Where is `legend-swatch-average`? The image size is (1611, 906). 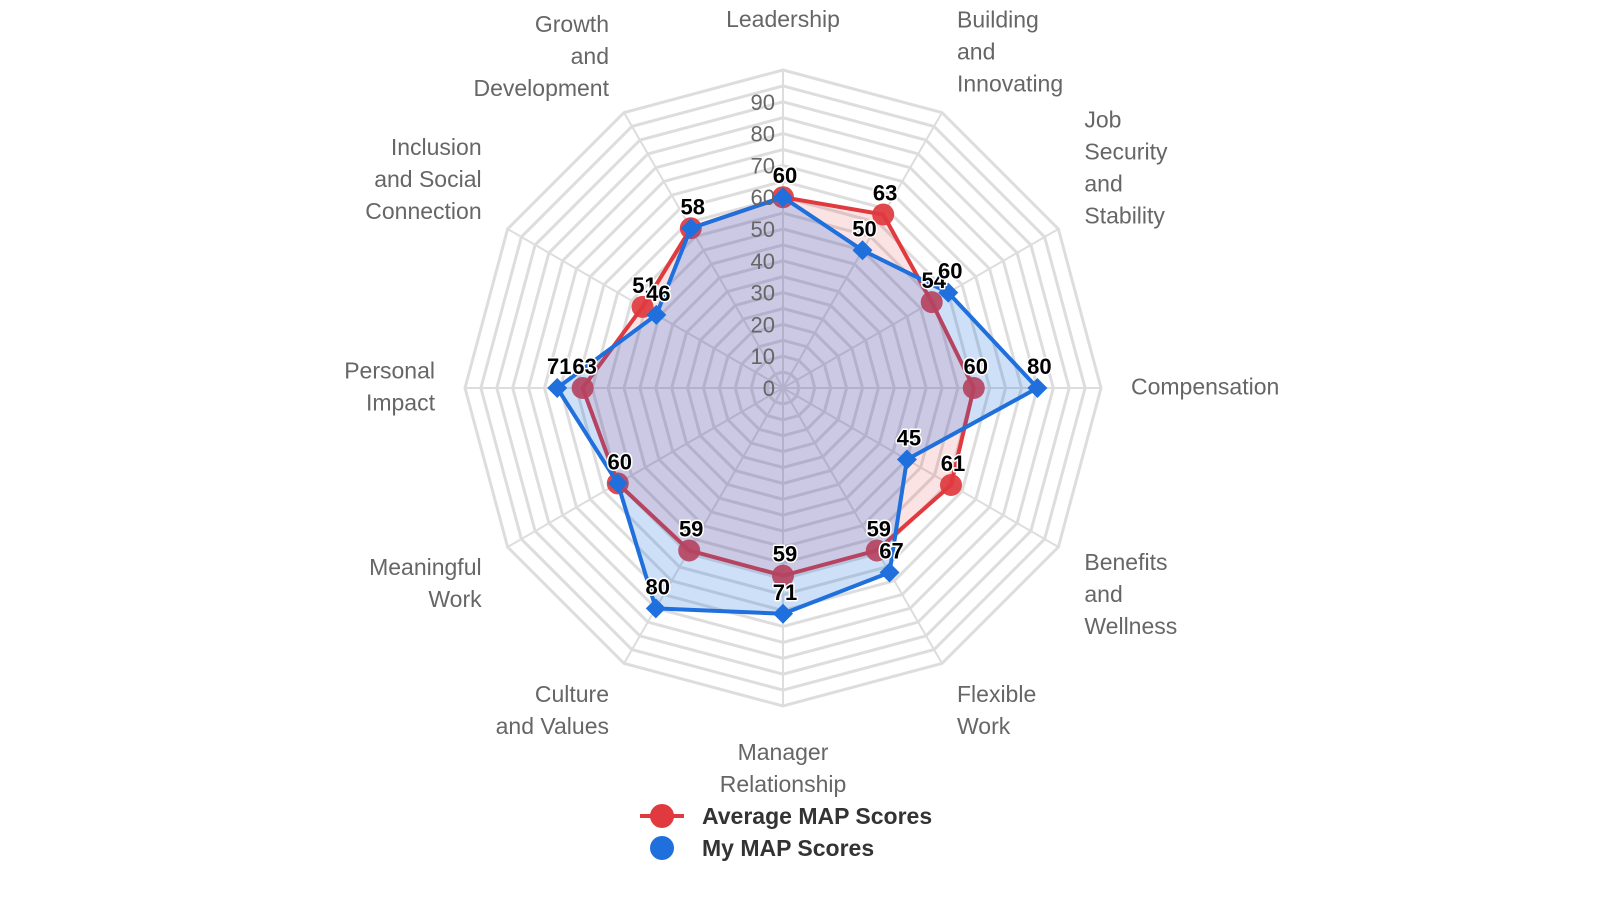 legend-swatch-average is located at coordinates (664, 816).